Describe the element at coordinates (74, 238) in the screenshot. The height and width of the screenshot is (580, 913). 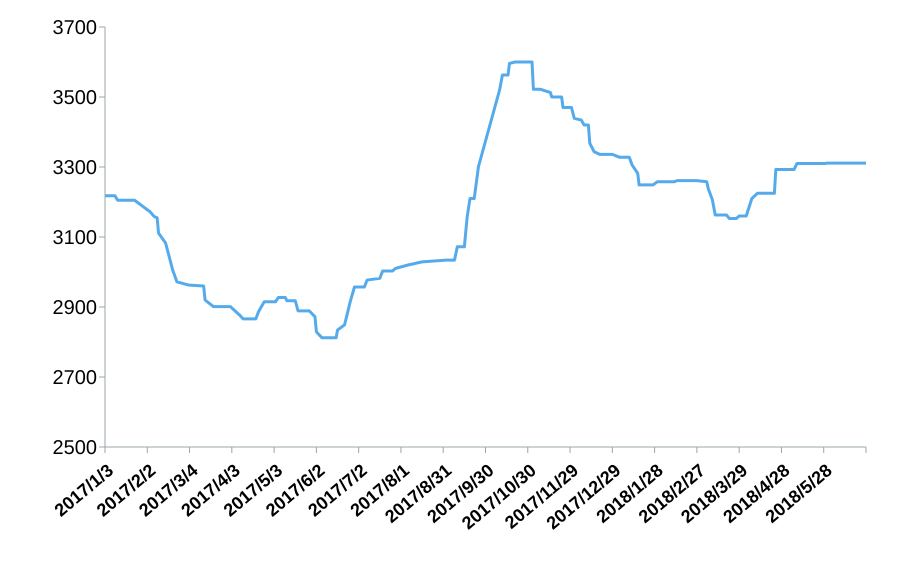
I see `y-tick-label: 3100` at that location.